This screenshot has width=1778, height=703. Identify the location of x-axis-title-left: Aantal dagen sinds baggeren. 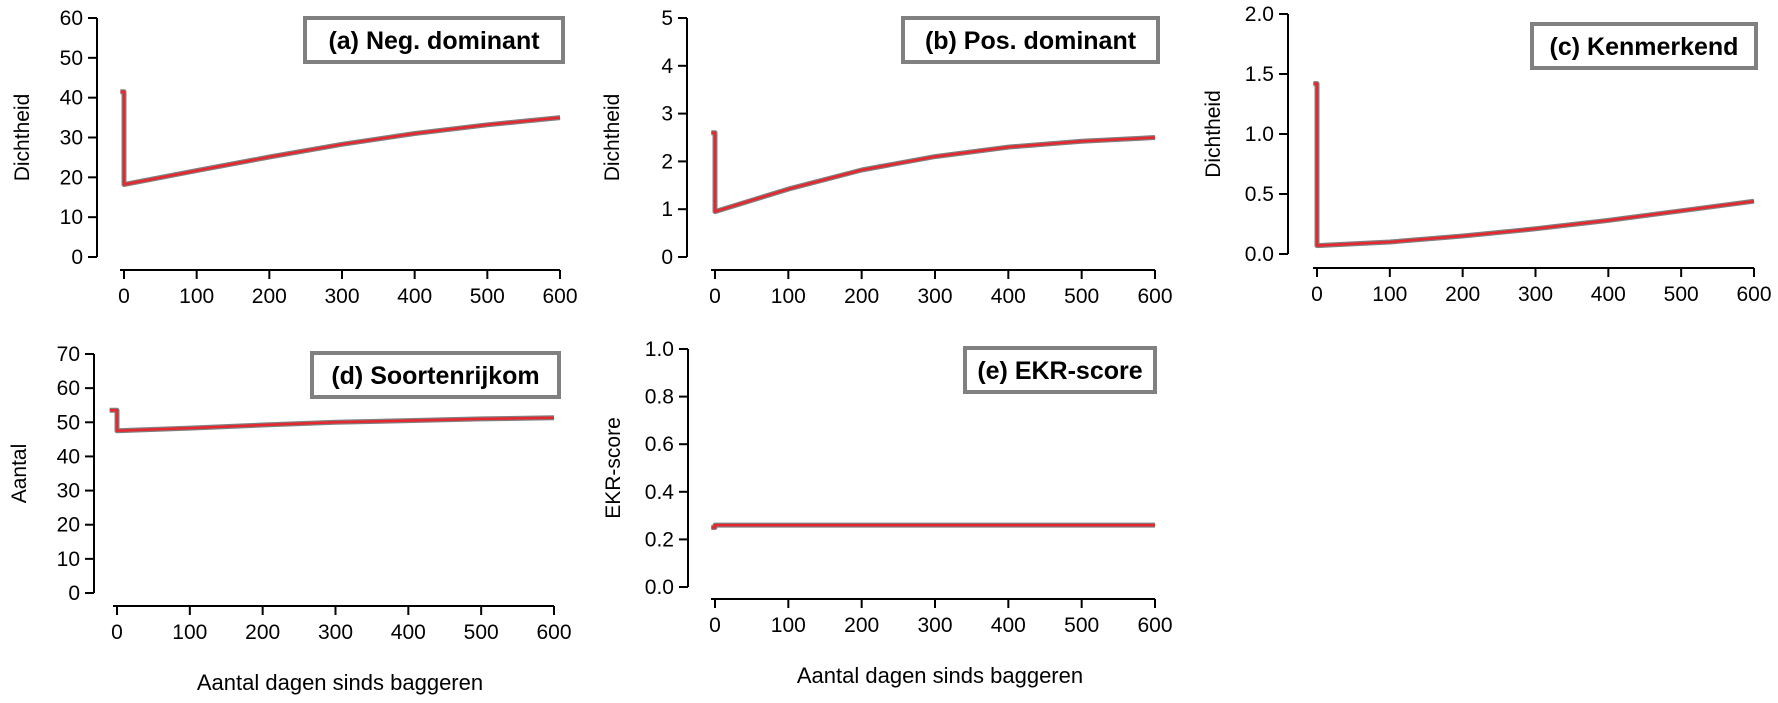
(340, 682).